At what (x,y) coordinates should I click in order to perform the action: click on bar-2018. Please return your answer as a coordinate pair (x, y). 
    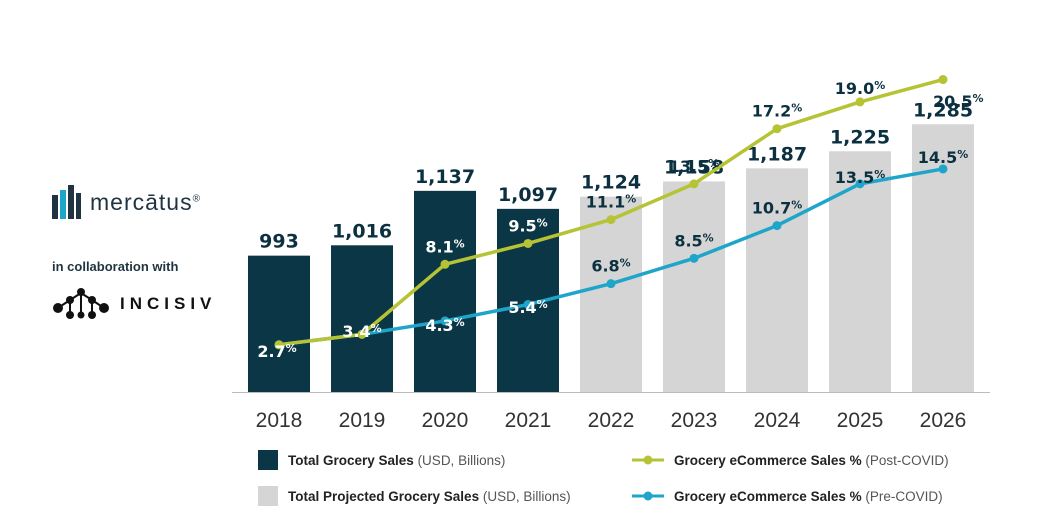
    Looking at the image, I should click on (279, 323).